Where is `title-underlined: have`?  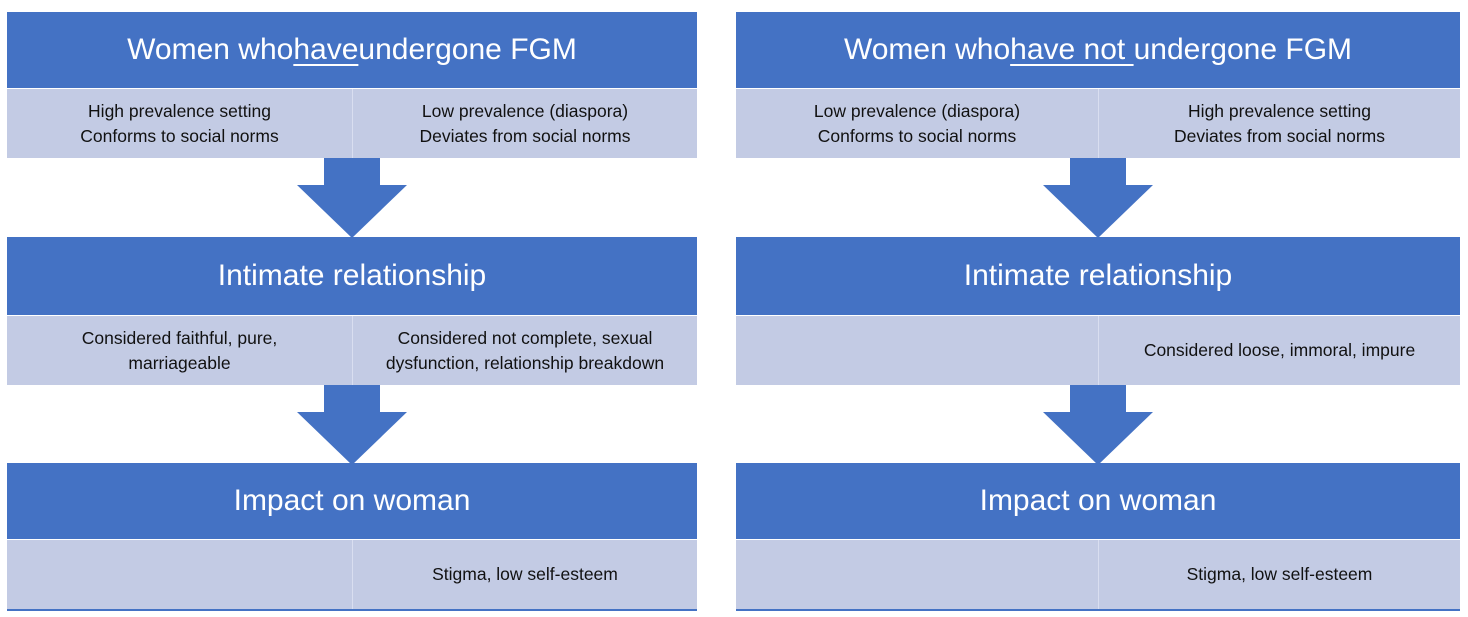
title-underlined: have is located at coordinates (326, 49).